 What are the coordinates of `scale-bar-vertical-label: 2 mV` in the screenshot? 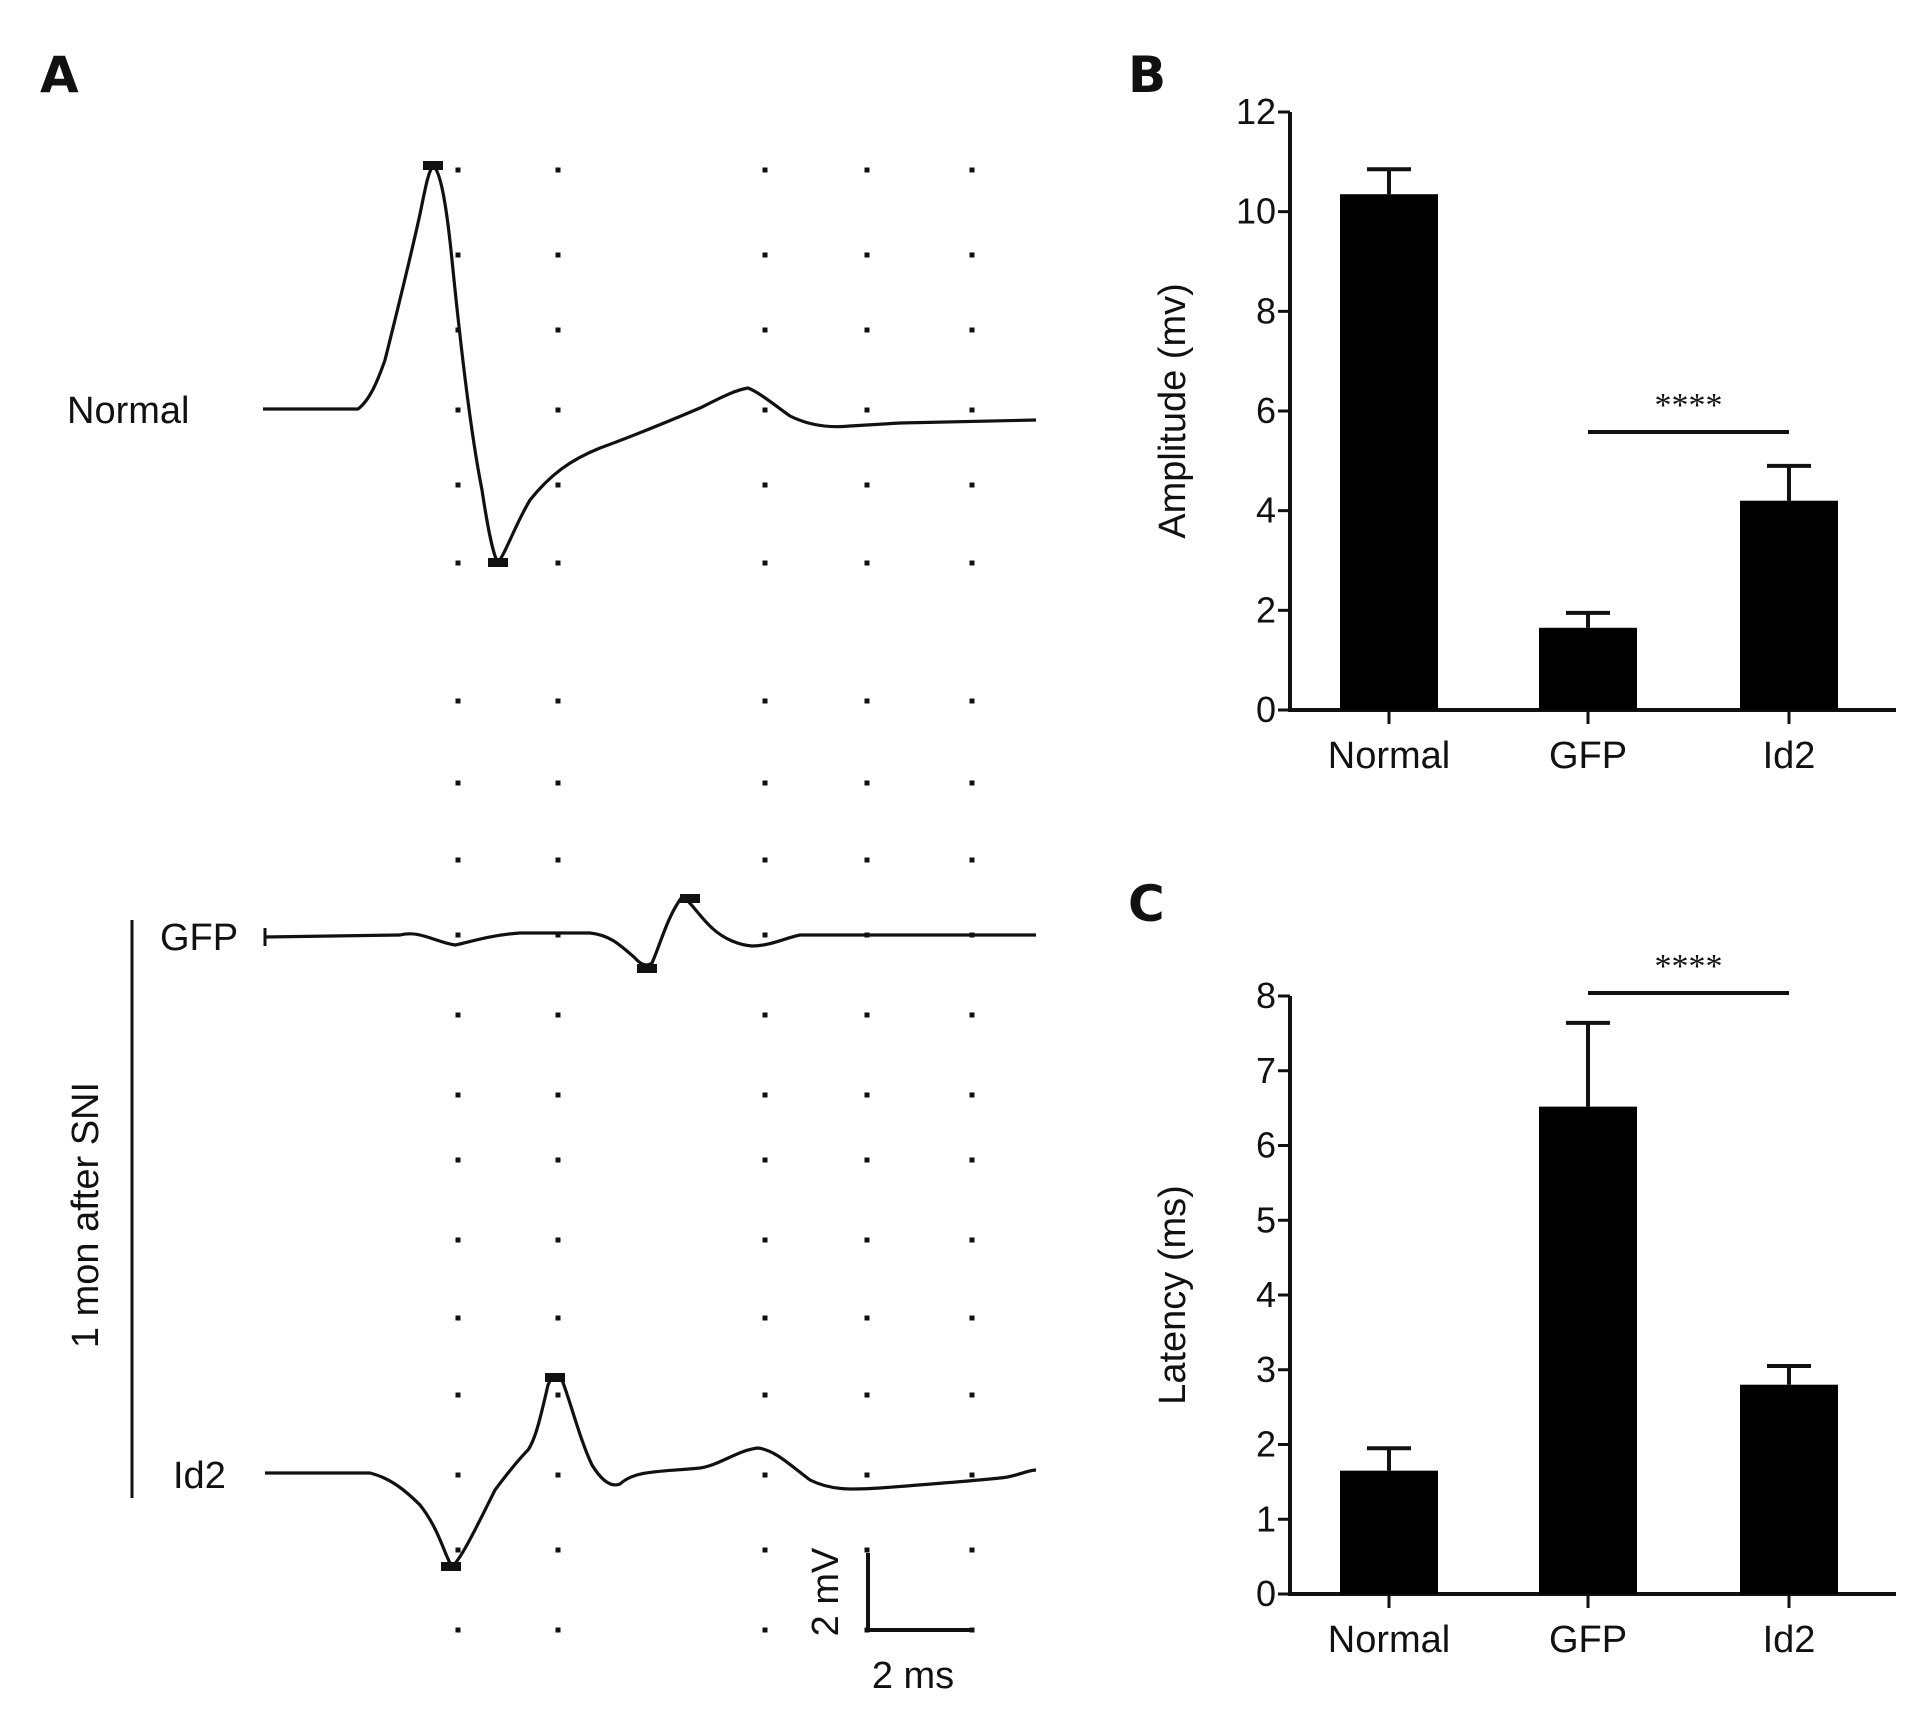 It's located at (826, 1591).